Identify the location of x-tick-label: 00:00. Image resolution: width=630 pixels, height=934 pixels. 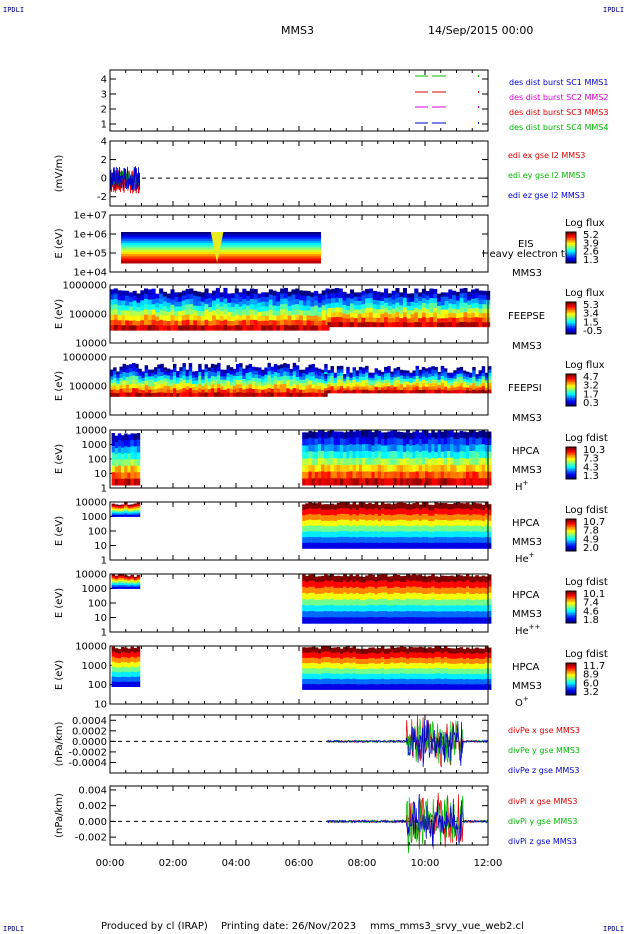
(110, 863).